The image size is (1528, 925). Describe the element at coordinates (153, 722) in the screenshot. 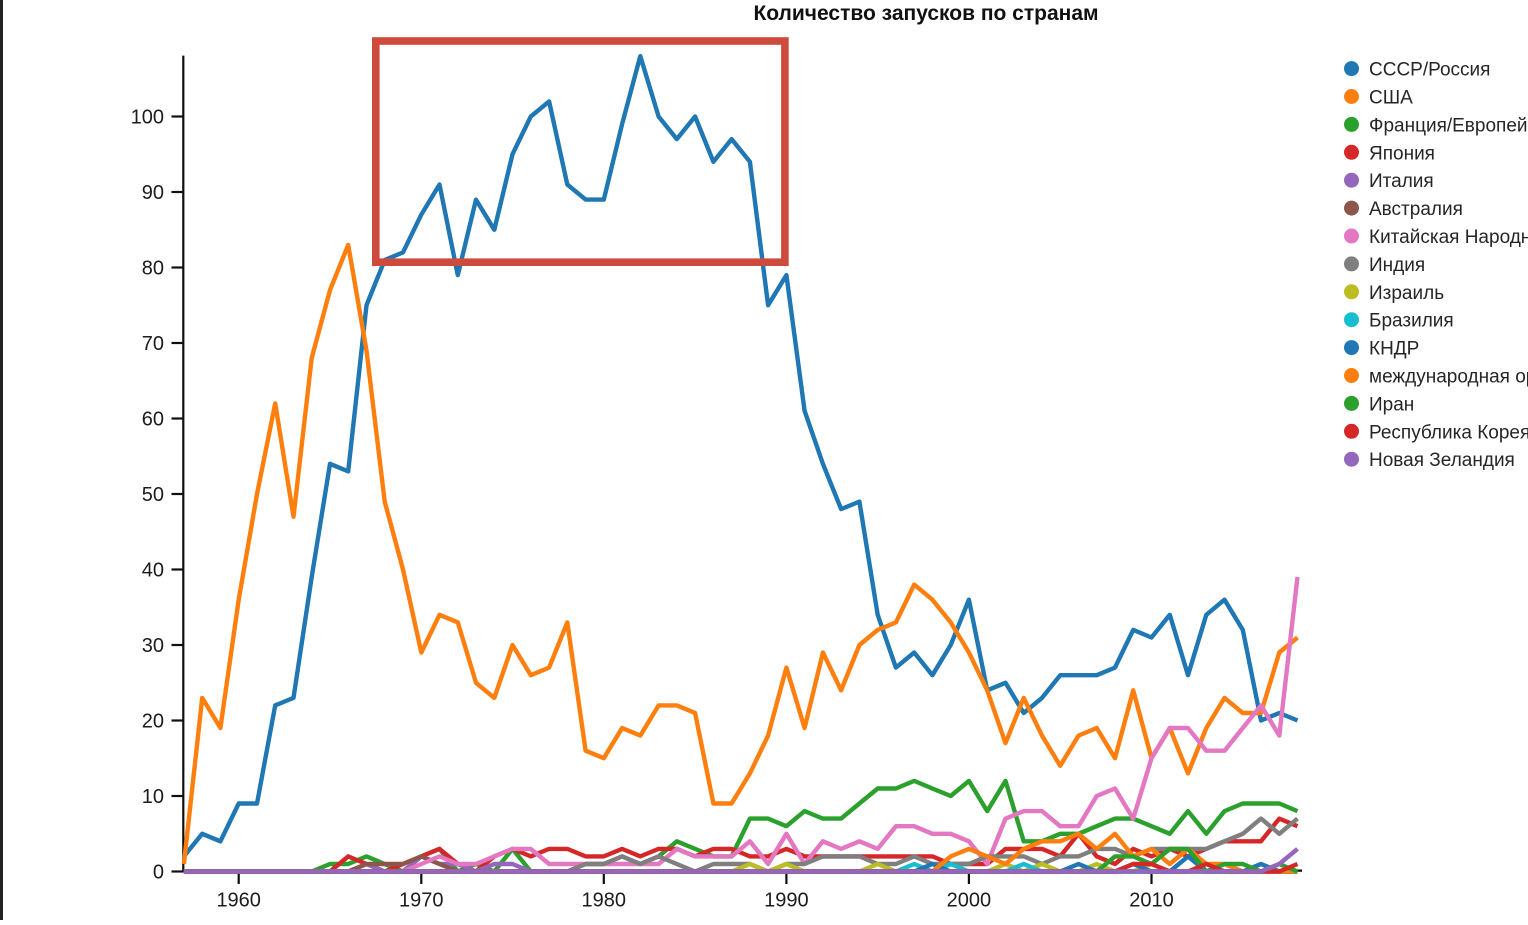

I see `svg-text: 20` at that location.